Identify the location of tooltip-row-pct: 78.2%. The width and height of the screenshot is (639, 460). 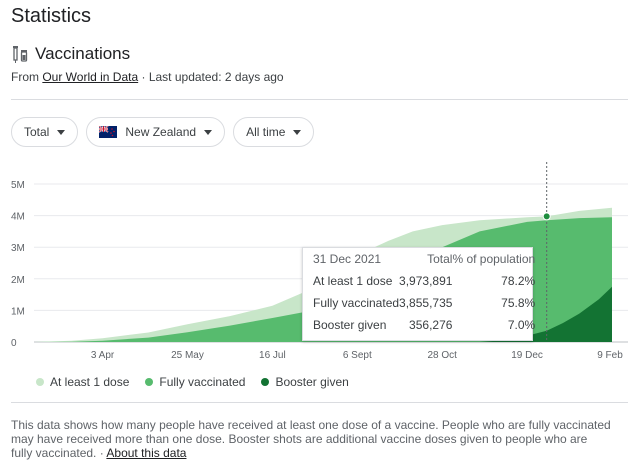
(518, 281).